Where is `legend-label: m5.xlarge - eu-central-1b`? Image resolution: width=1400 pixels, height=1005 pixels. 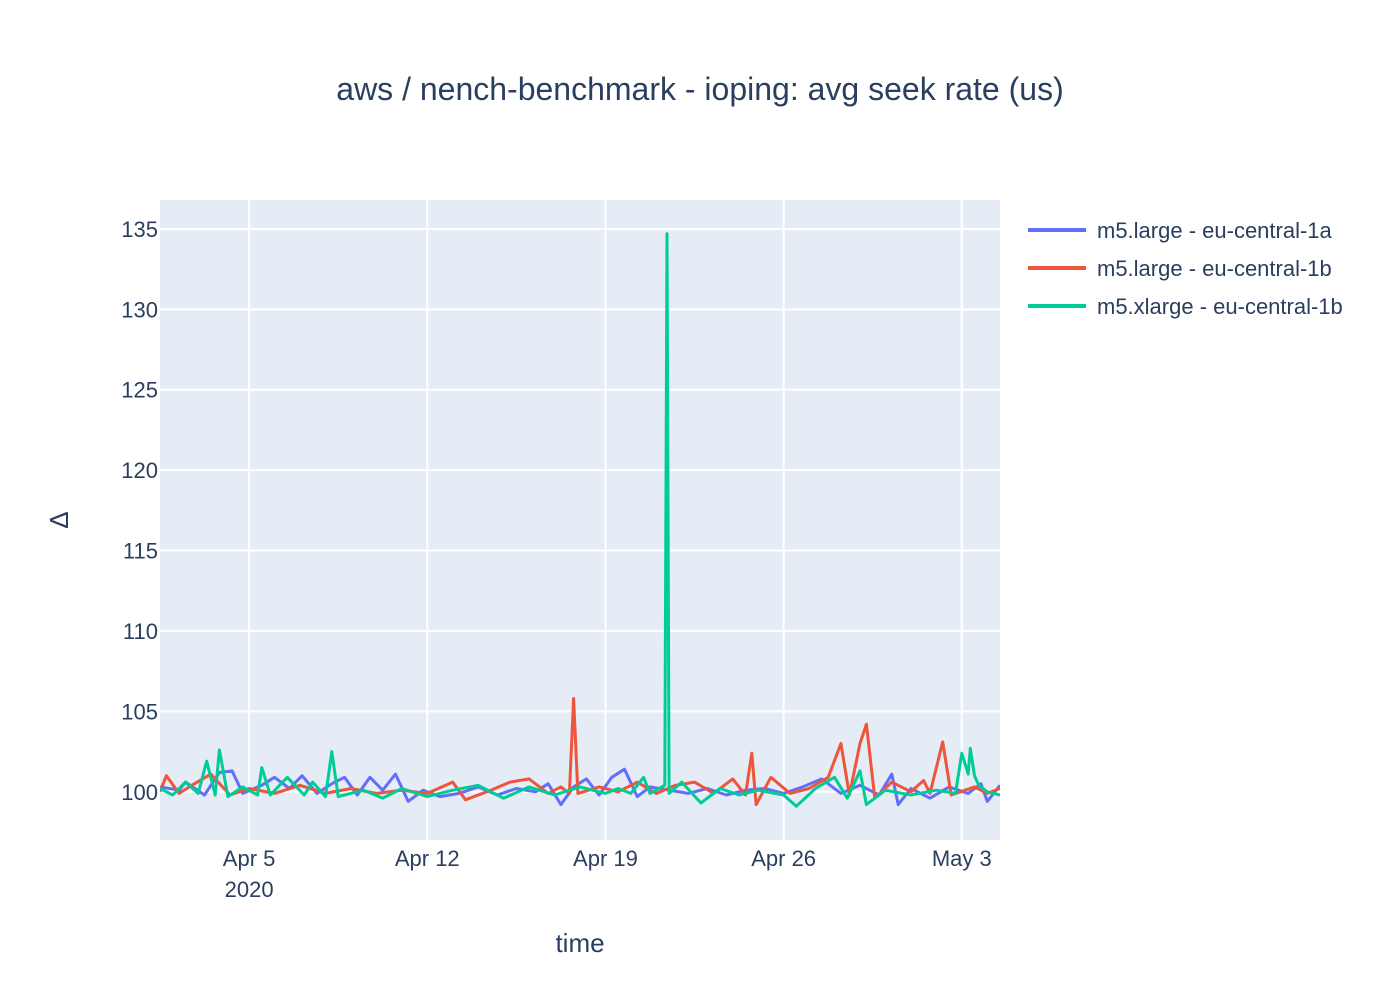
legend-label: m5.xlarge - eu-central-1b is located at coordinates (1220, 306).